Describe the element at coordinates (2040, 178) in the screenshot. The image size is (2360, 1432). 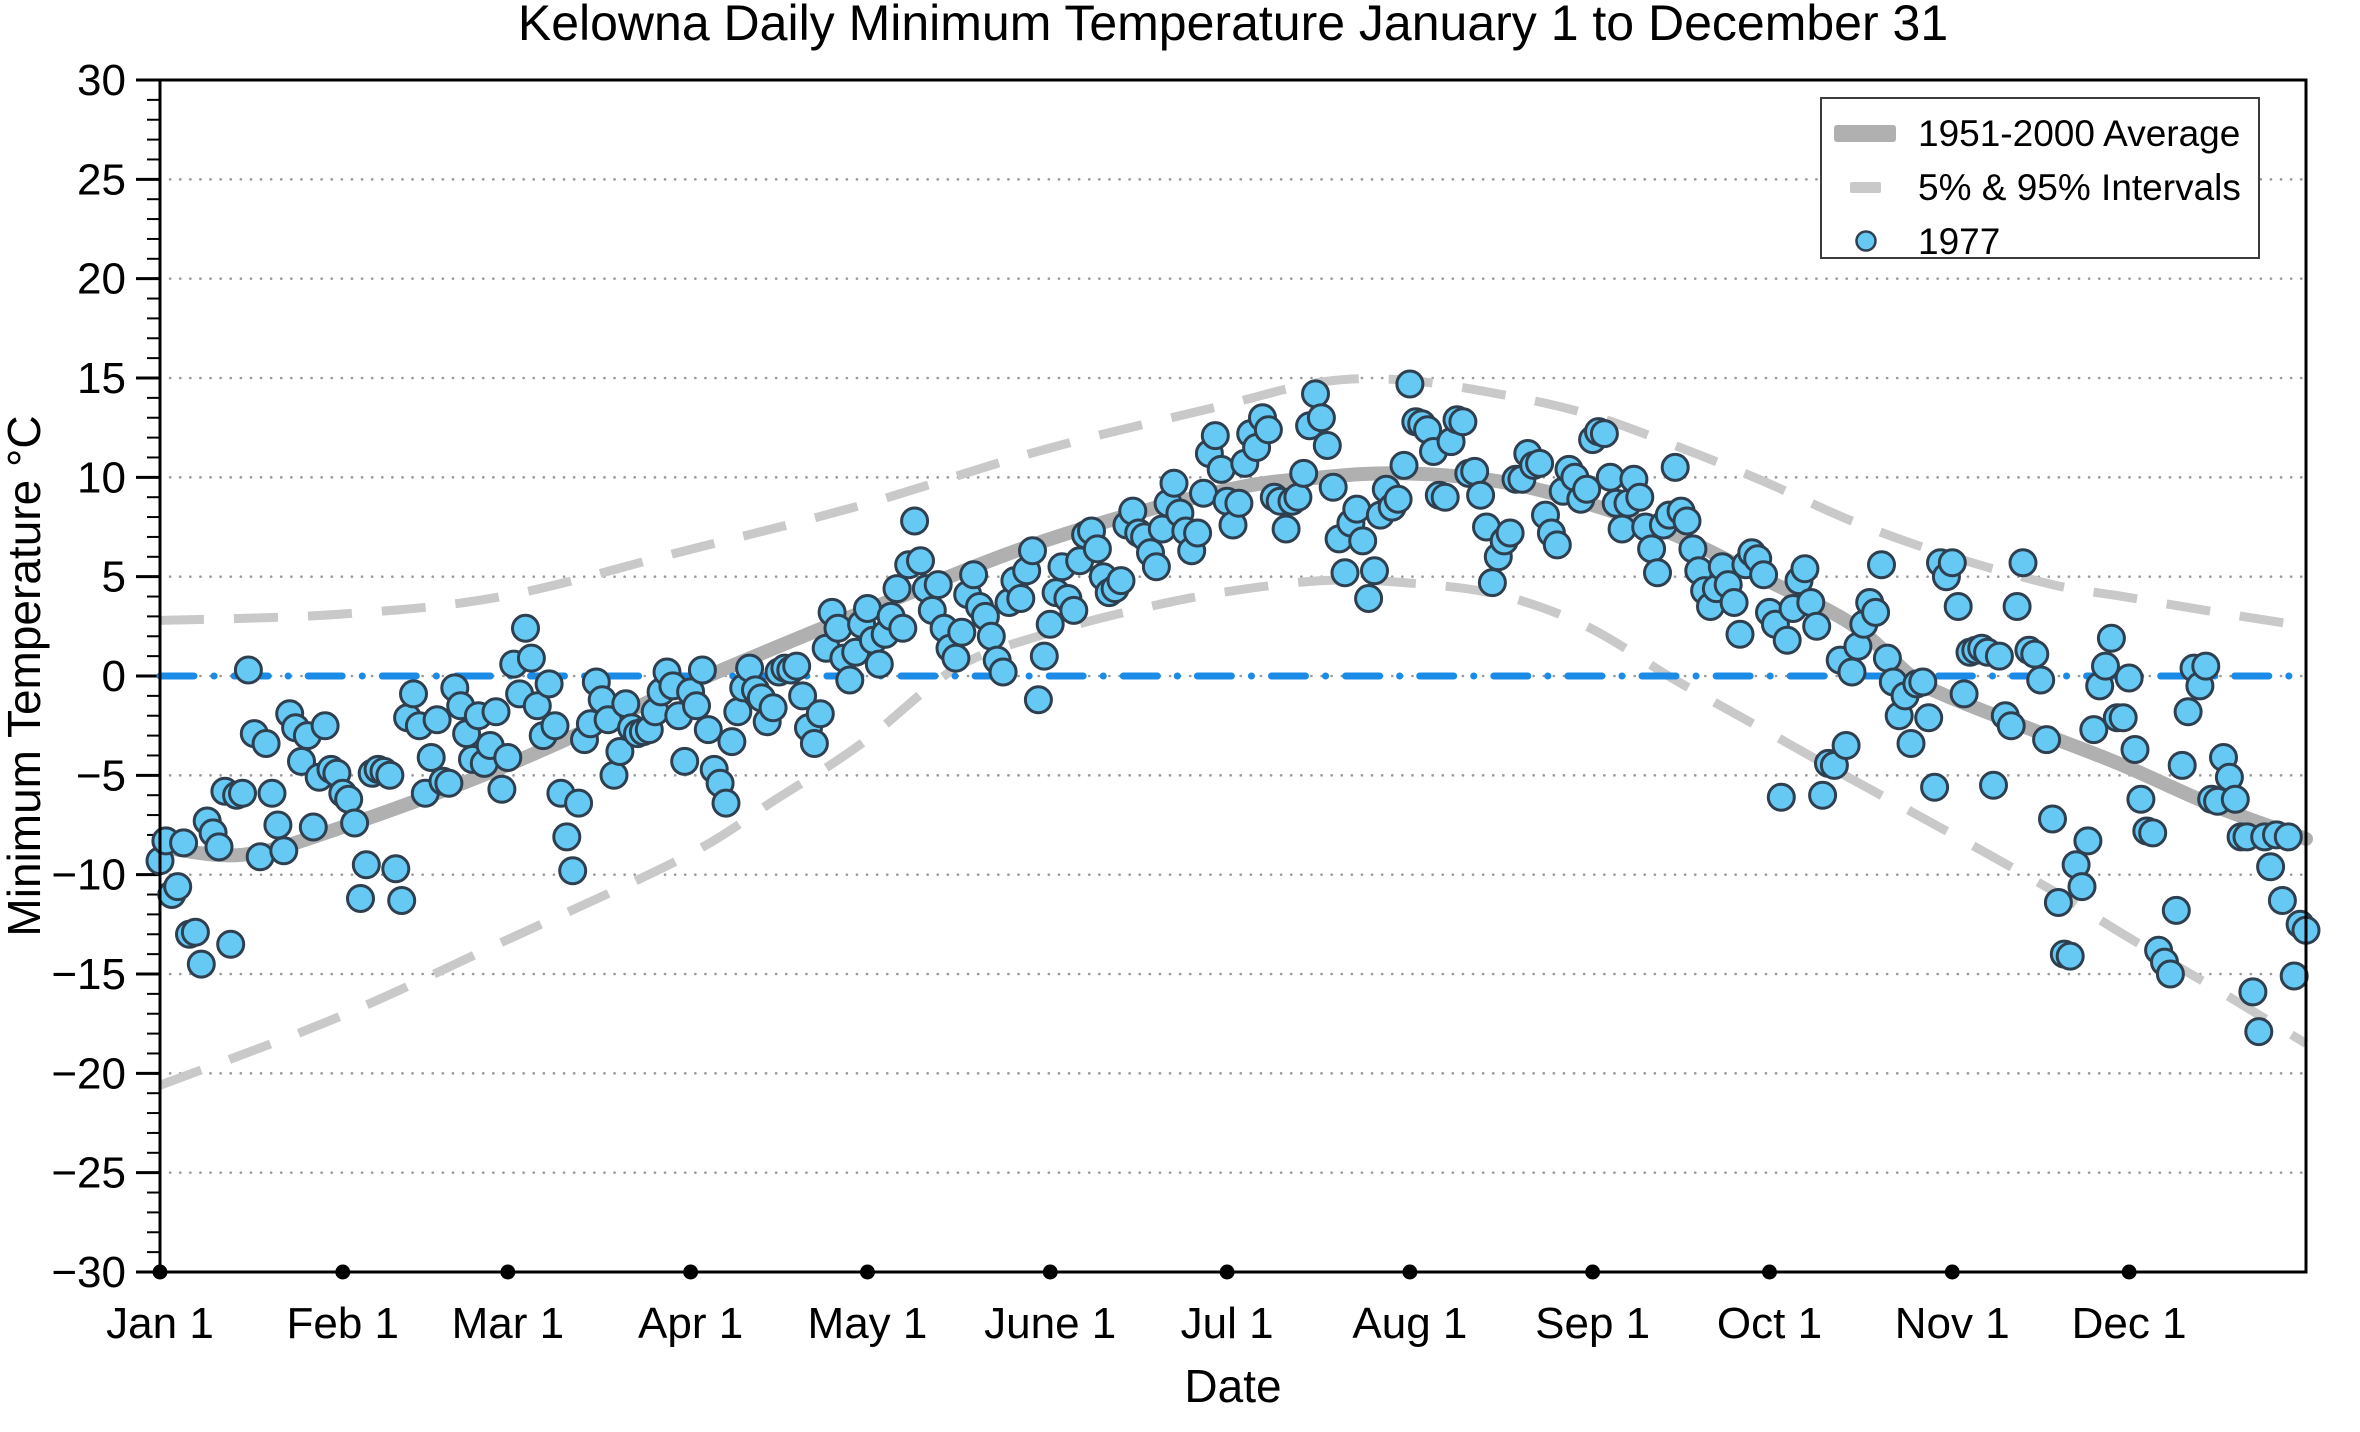
I see `legend-box` at that location.